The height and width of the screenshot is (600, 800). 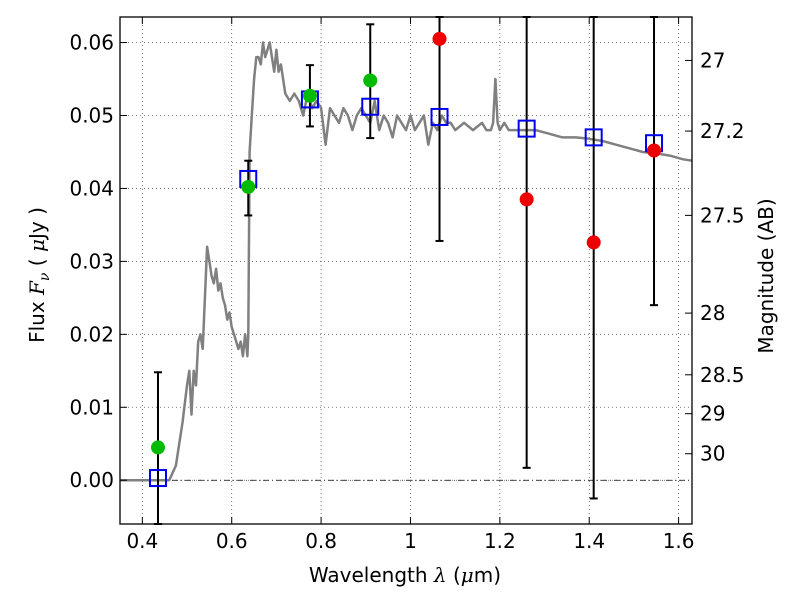 I want to click on y2-tick-label: 28.5, so click(x=722, y=375).